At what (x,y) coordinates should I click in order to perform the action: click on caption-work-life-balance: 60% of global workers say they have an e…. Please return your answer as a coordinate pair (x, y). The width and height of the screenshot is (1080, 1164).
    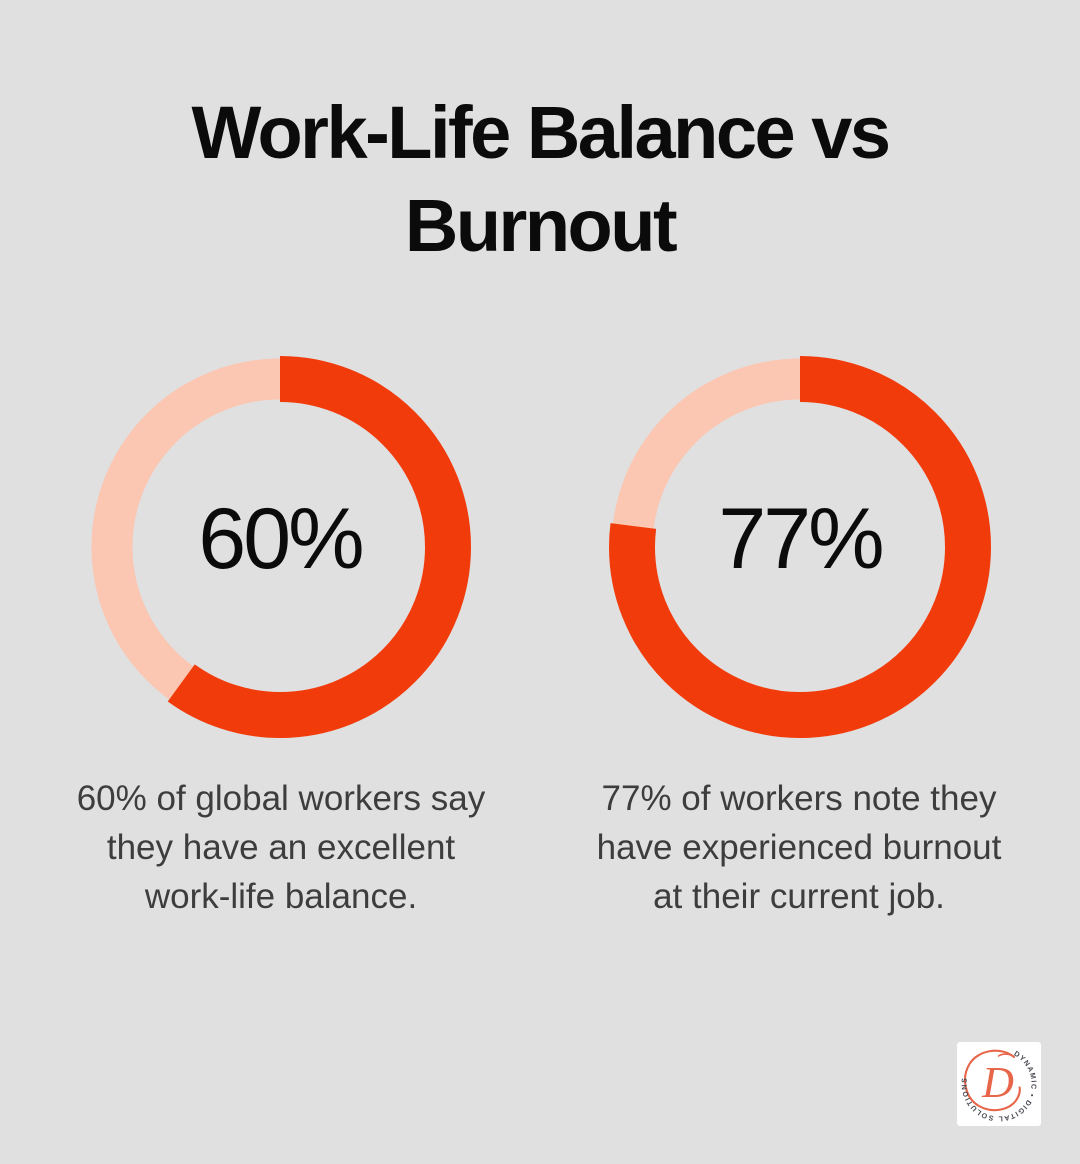
    Looking at the image, I should click on (281, 847).